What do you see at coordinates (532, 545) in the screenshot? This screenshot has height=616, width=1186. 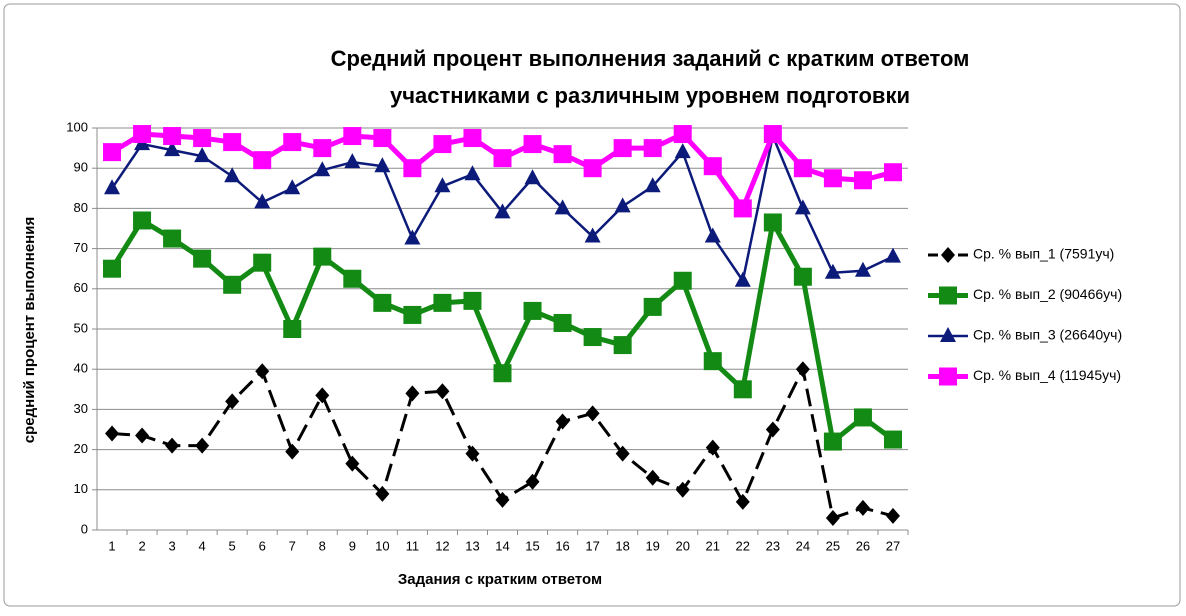 I see `x-tick-label: 15` at bounding box center [532, 545].